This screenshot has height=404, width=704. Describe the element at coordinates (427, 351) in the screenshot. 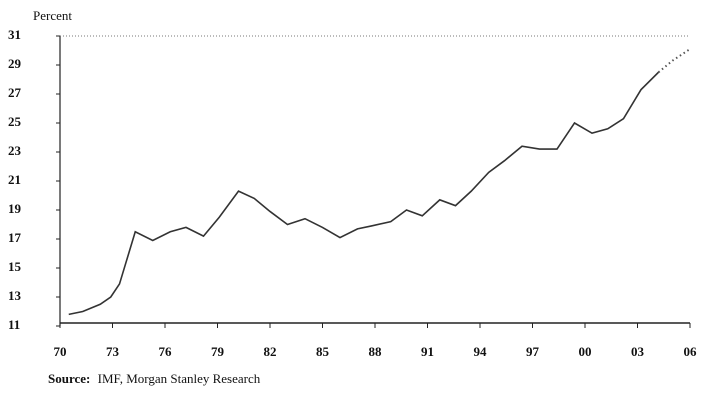

I see `x-tick-label: 91` at that location.